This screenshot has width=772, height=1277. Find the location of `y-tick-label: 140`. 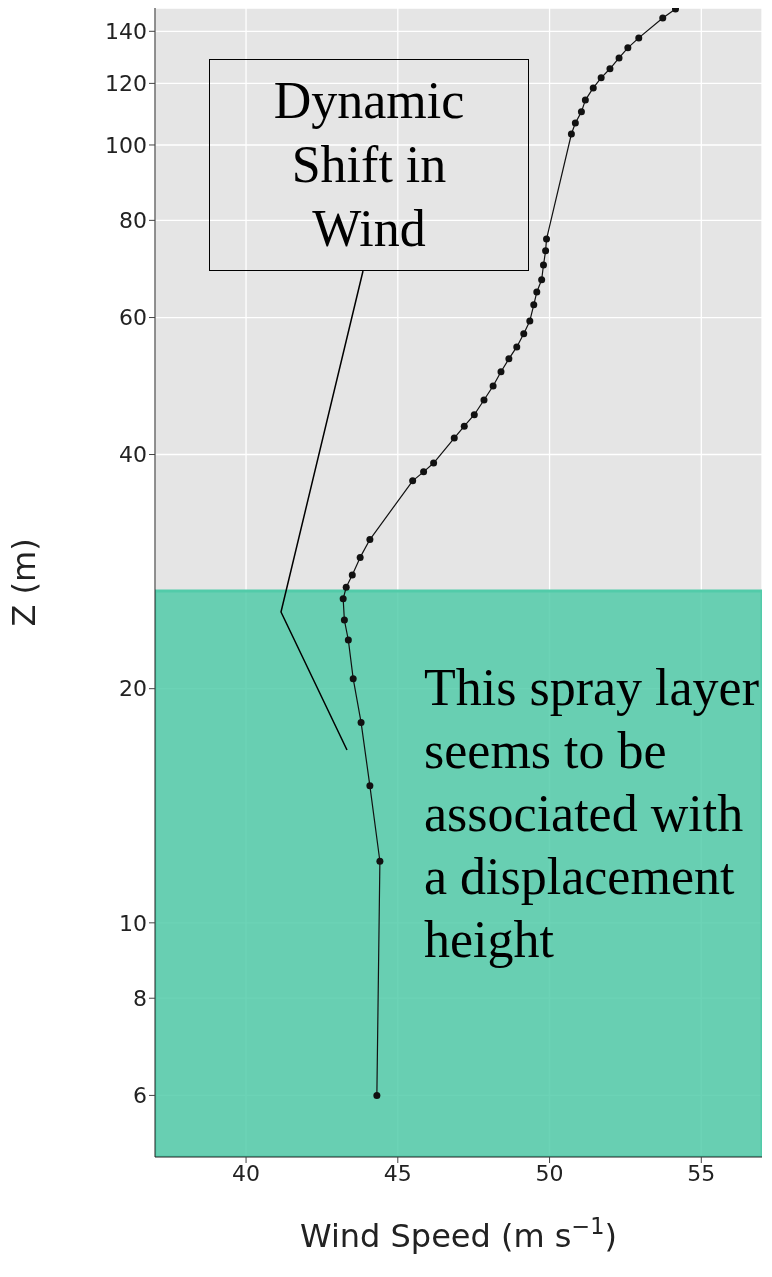

y-tick-label: 140 is located at coordinates (126, 32).